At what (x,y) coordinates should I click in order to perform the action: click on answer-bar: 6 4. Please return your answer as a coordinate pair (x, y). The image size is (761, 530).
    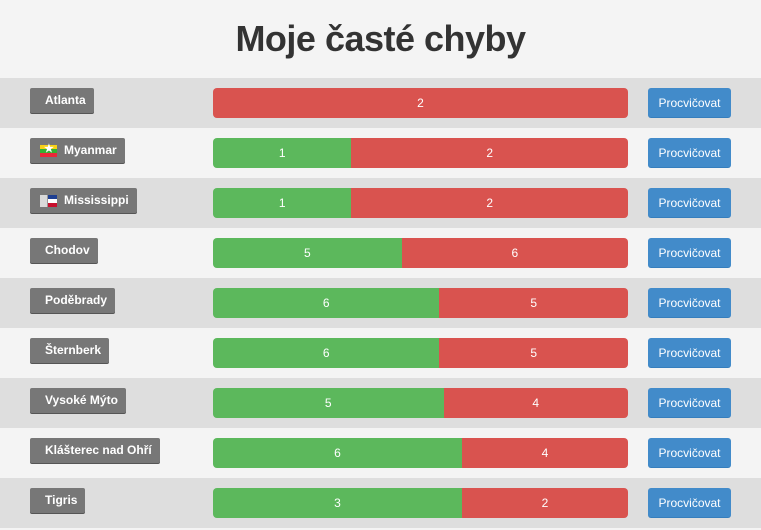
    Looking at the image, I should click on (420, 453).